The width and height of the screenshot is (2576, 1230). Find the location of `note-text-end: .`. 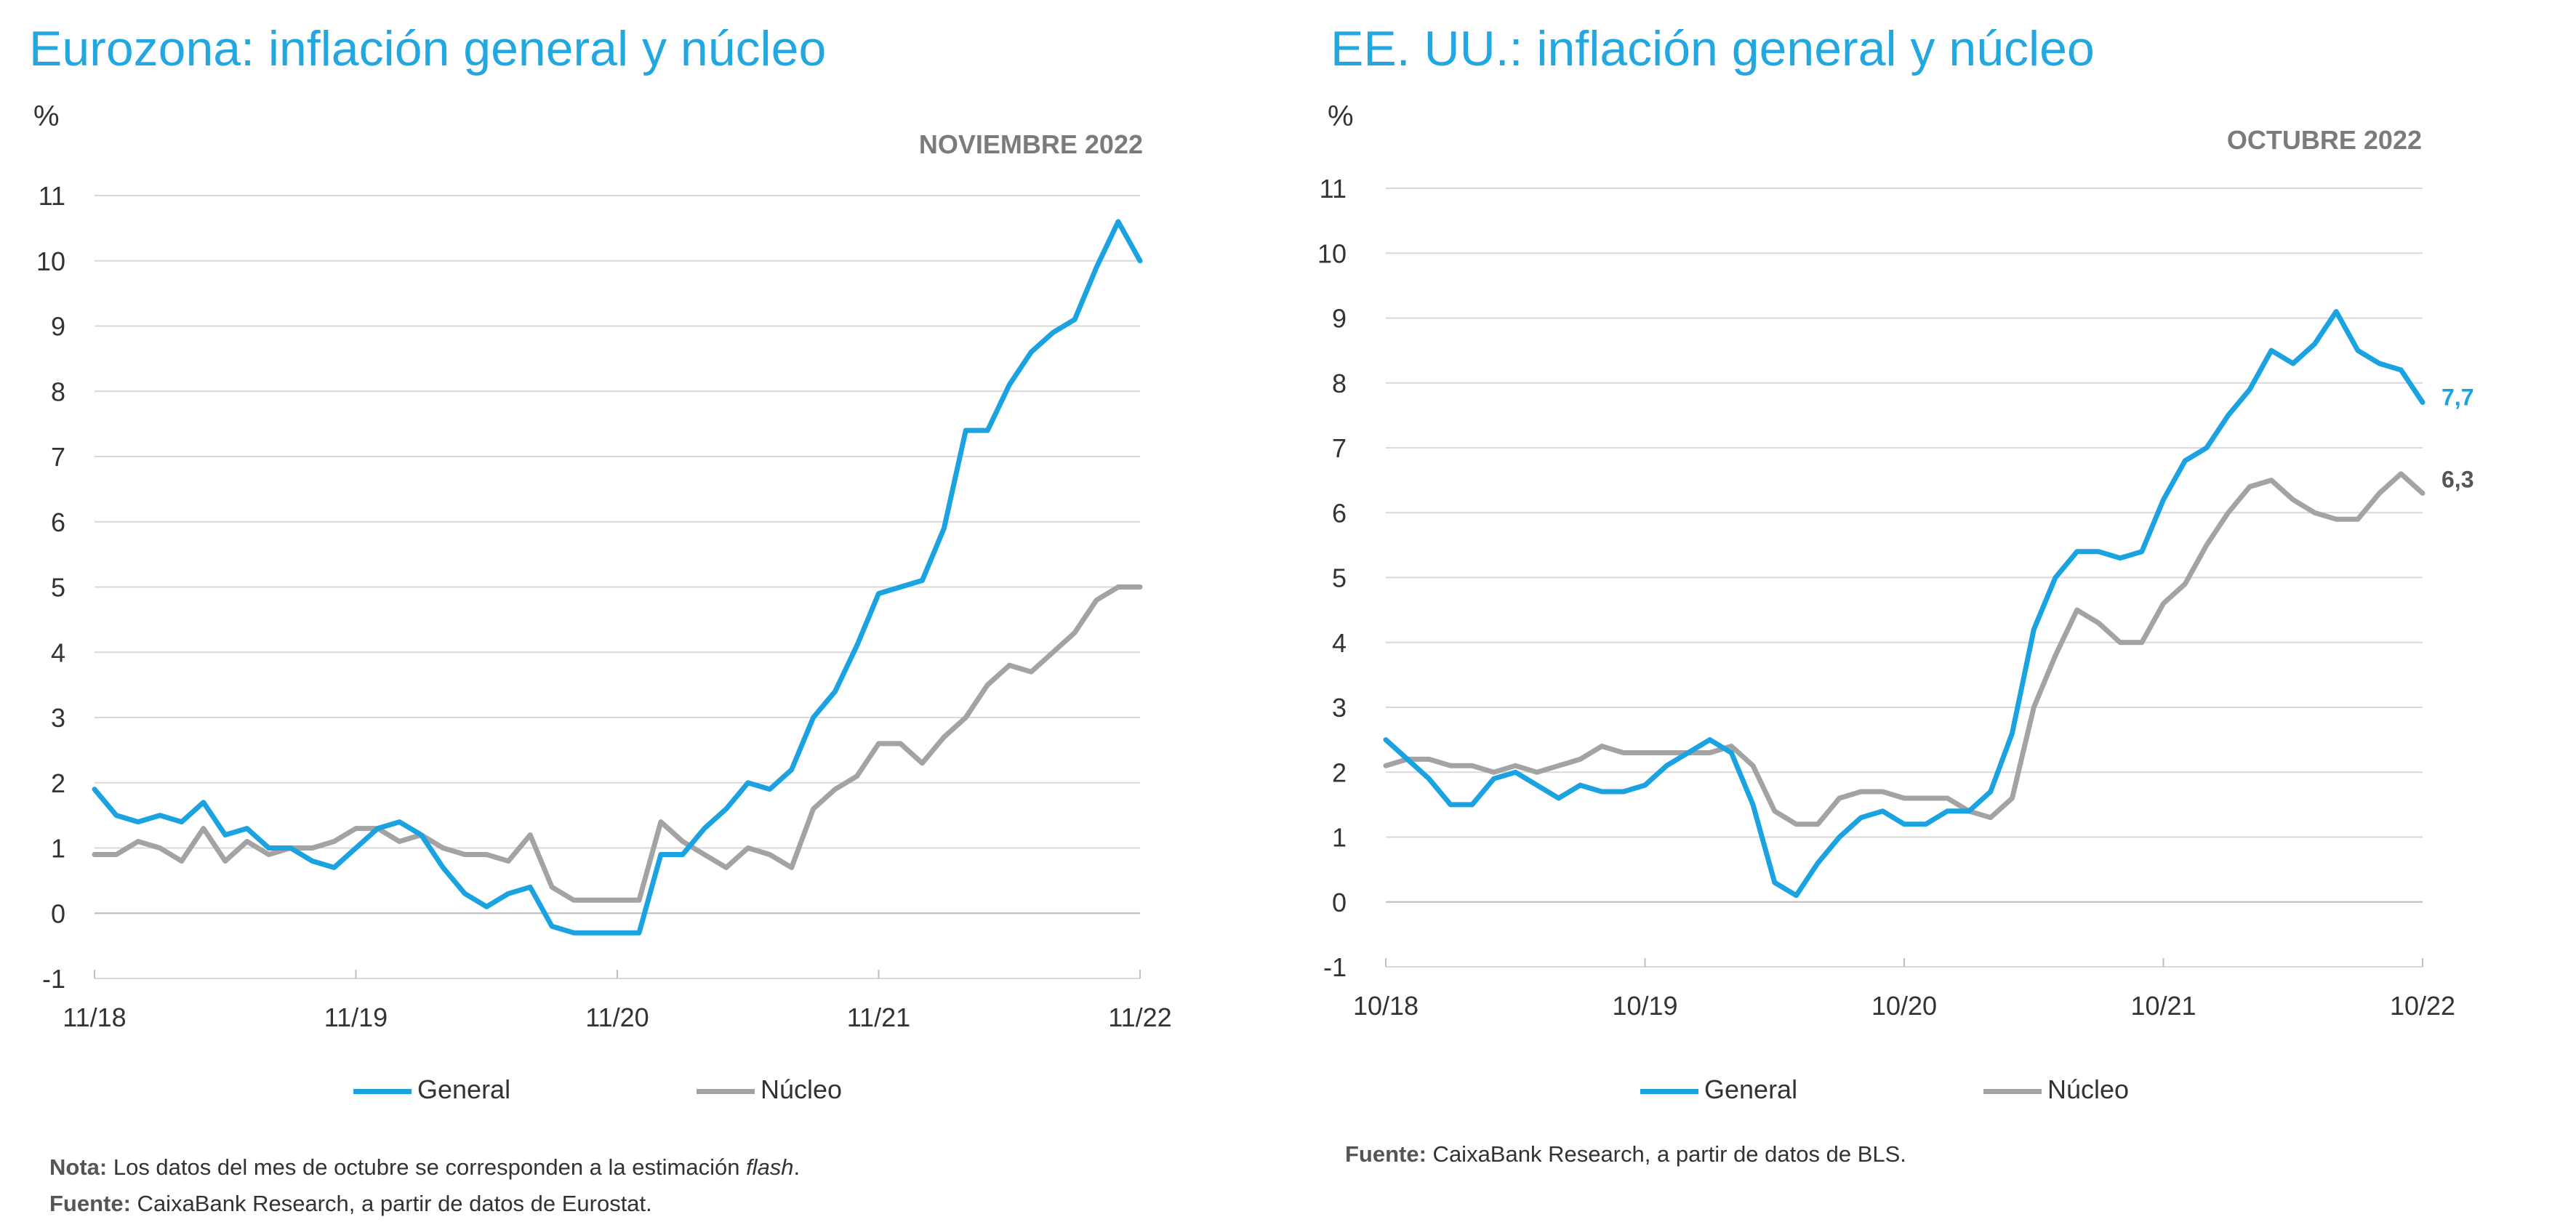

note-text-end: . is located at coordinates (797, 1167).